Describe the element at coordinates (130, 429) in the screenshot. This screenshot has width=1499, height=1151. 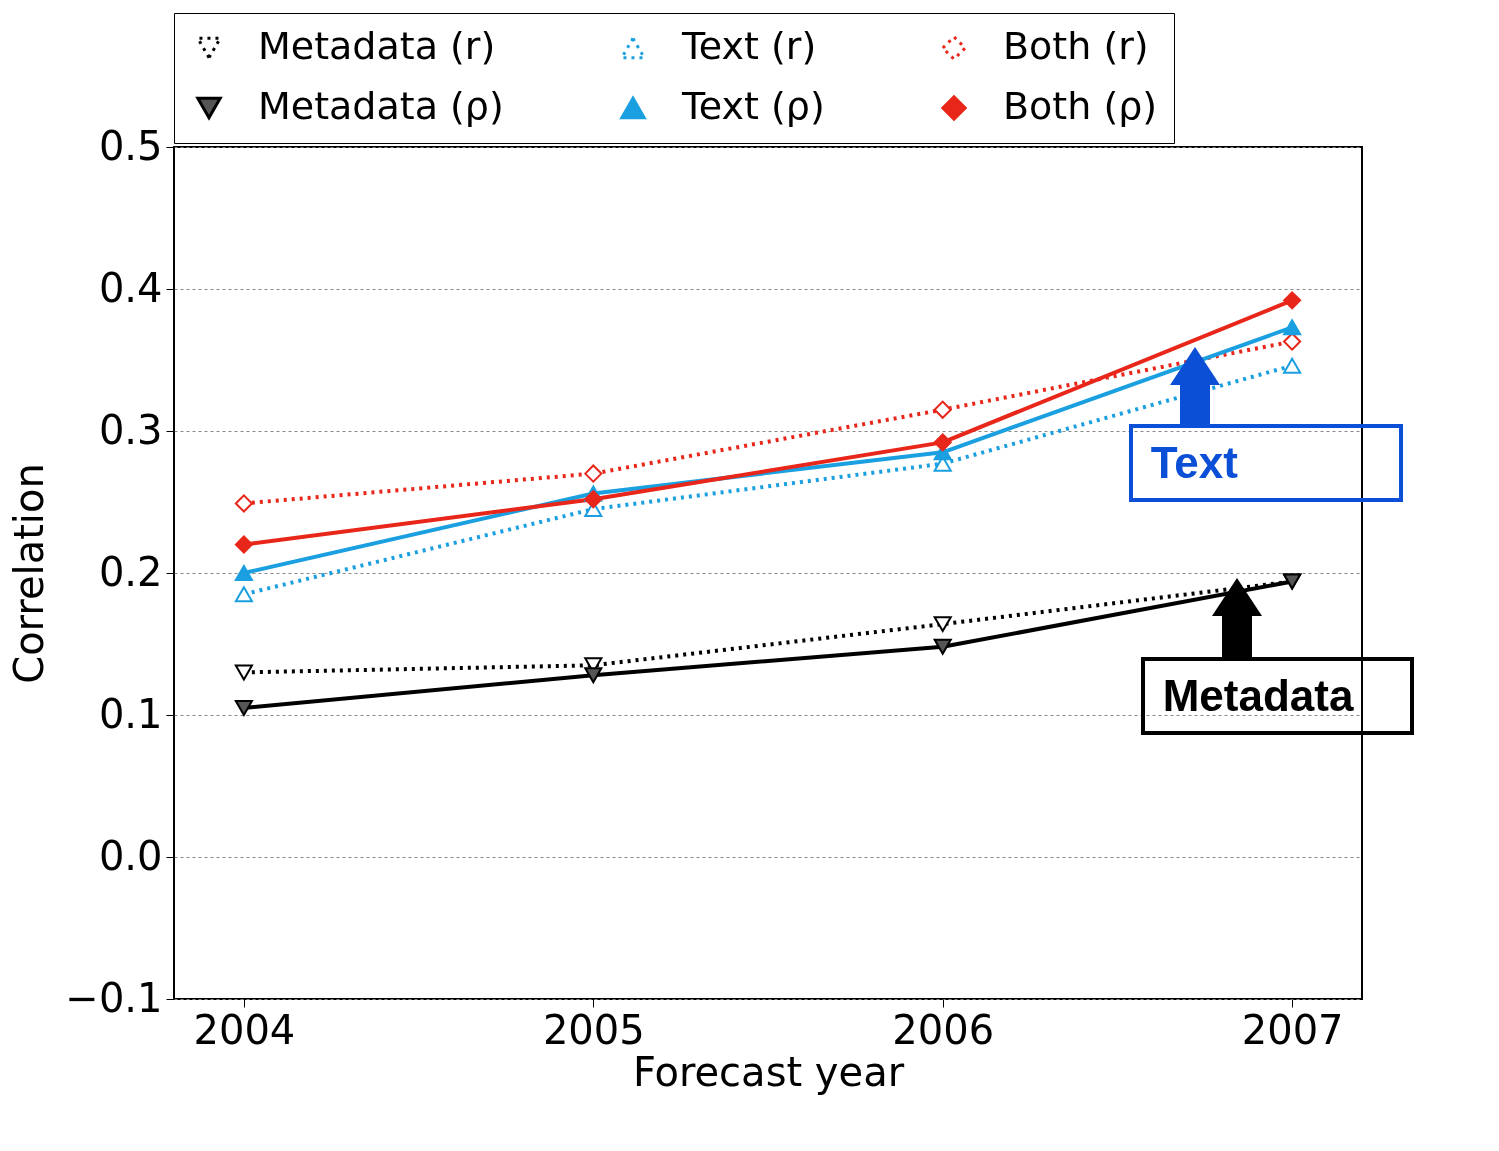
I see `y-tick-label: 0.3` at that location.